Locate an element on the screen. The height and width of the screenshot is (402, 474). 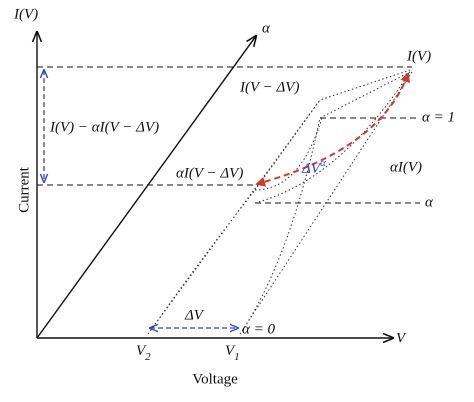
label: I(V) is located at coordinates (418, 56).